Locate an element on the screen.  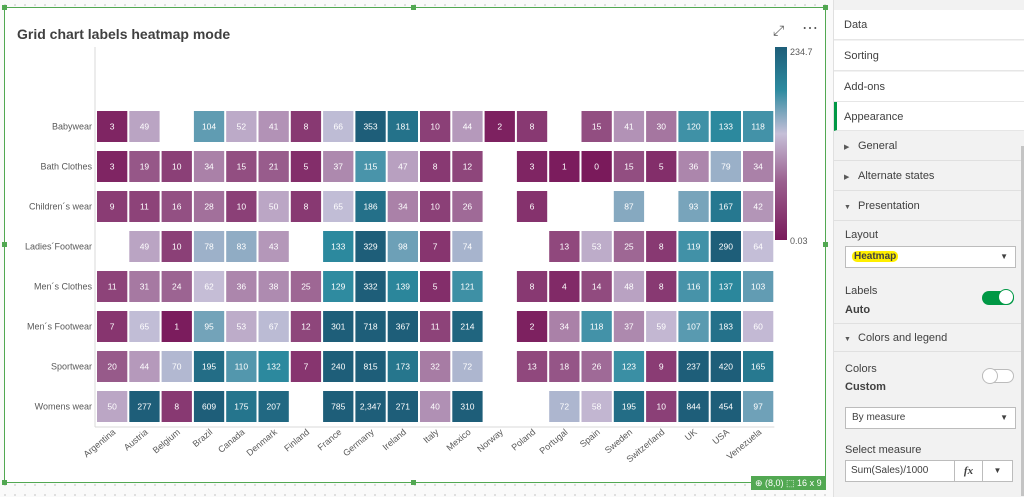
nav-sorting: Sorting is located at coordinates (929, 56).